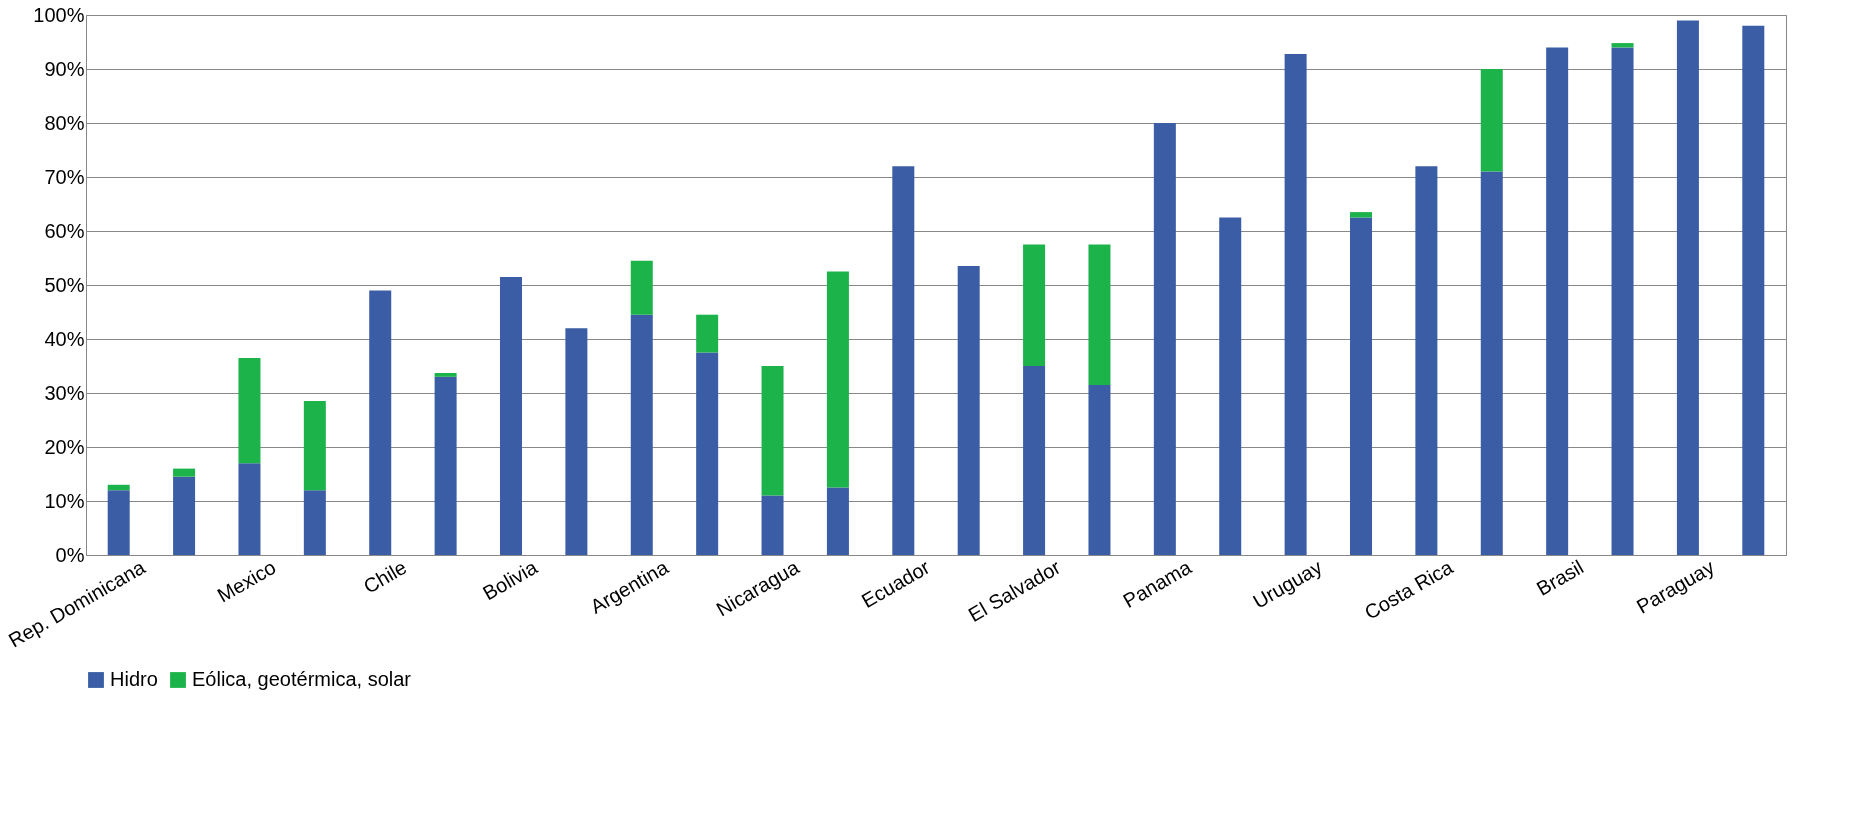  Describe the element at coordinates (134, 679) in the screenshot. I see `legend-label: Hidro` at that location.